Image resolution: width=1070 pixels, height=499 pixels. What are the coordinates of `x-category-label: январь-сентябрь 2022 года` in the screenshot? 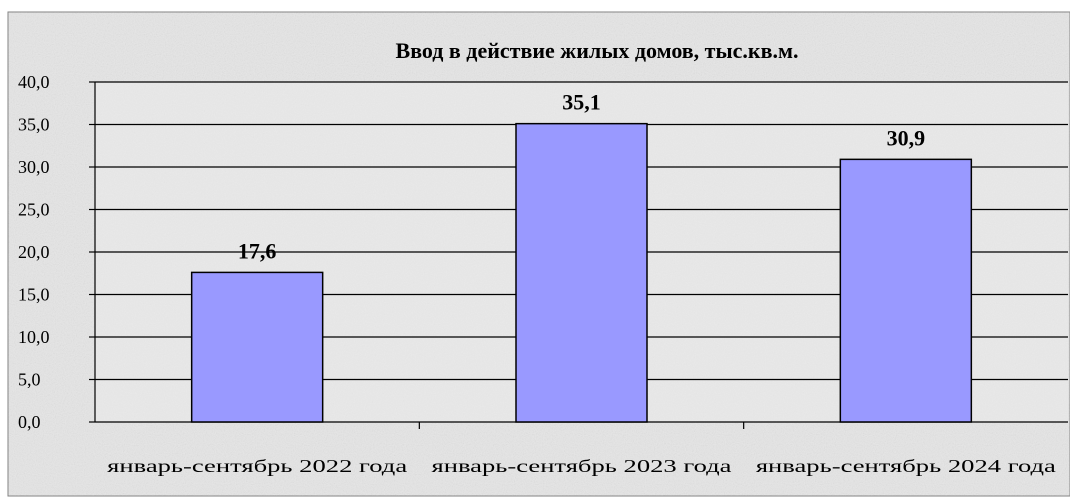 It's located at (257, 466).